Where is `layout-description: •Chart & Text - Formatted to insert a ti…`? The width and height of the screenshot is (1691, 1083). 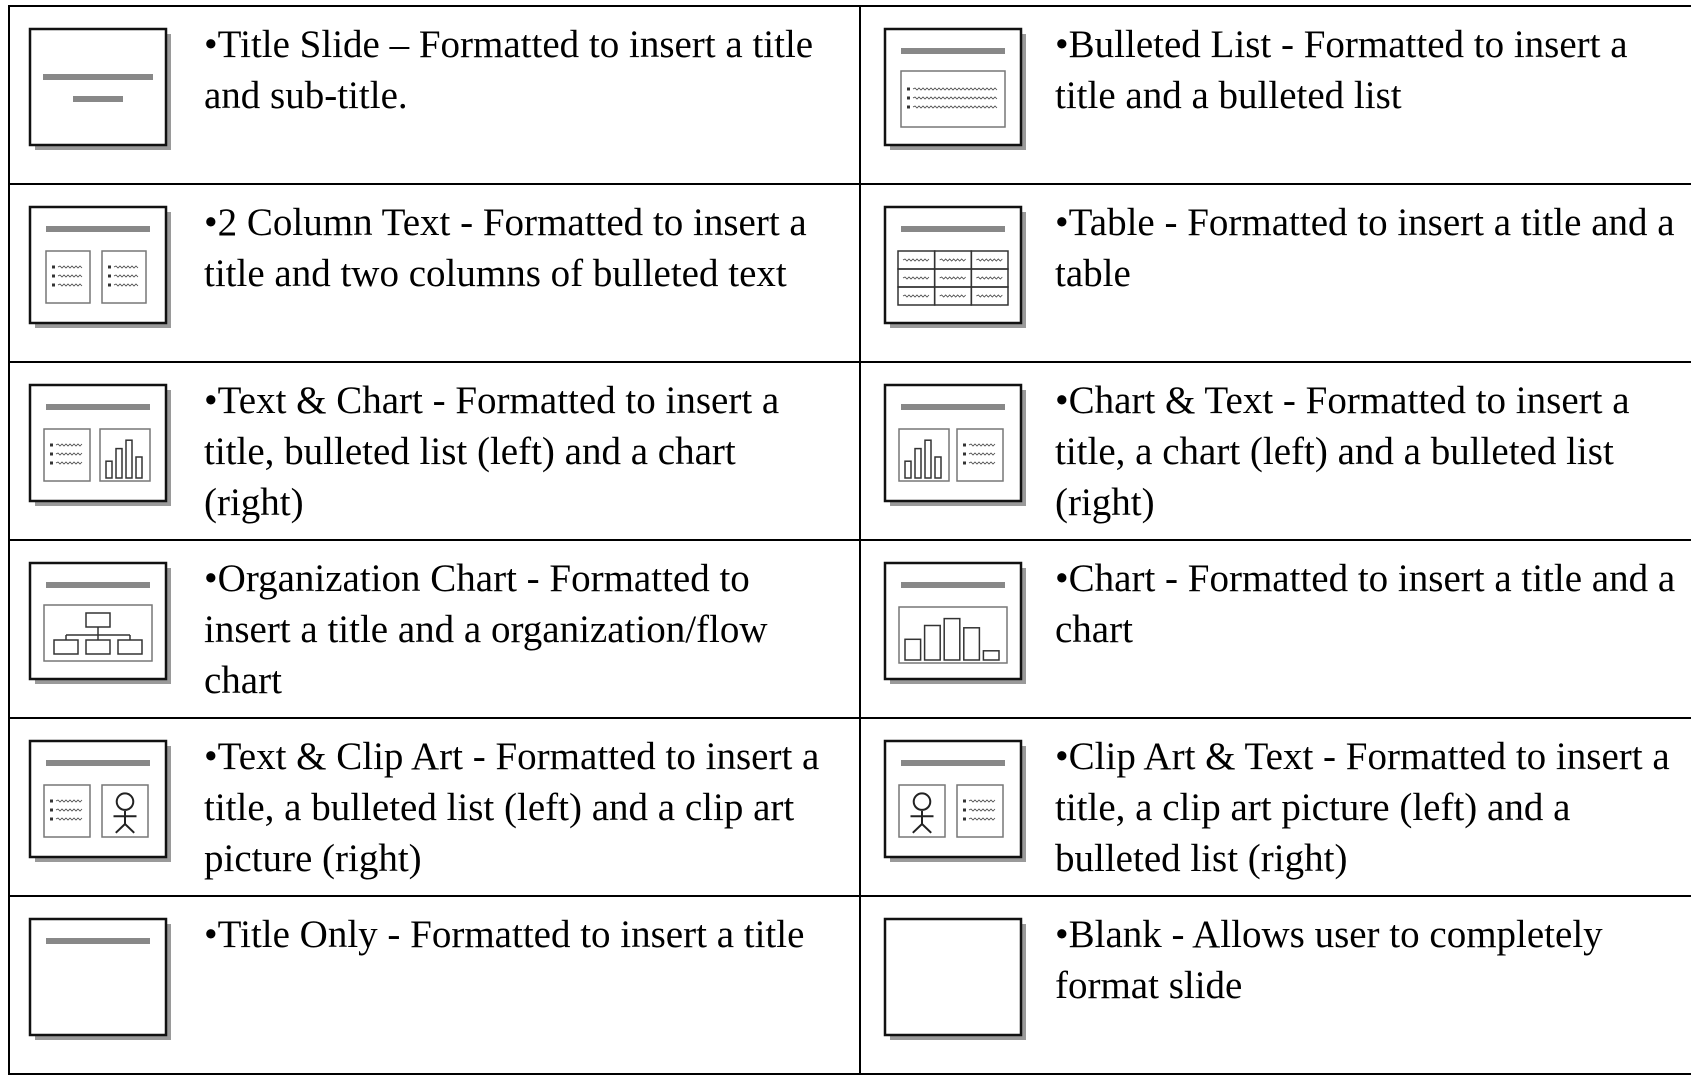 layout-description: •Chart & Text - Formatted to insert a ti… is located at coordinates (1342, 451).